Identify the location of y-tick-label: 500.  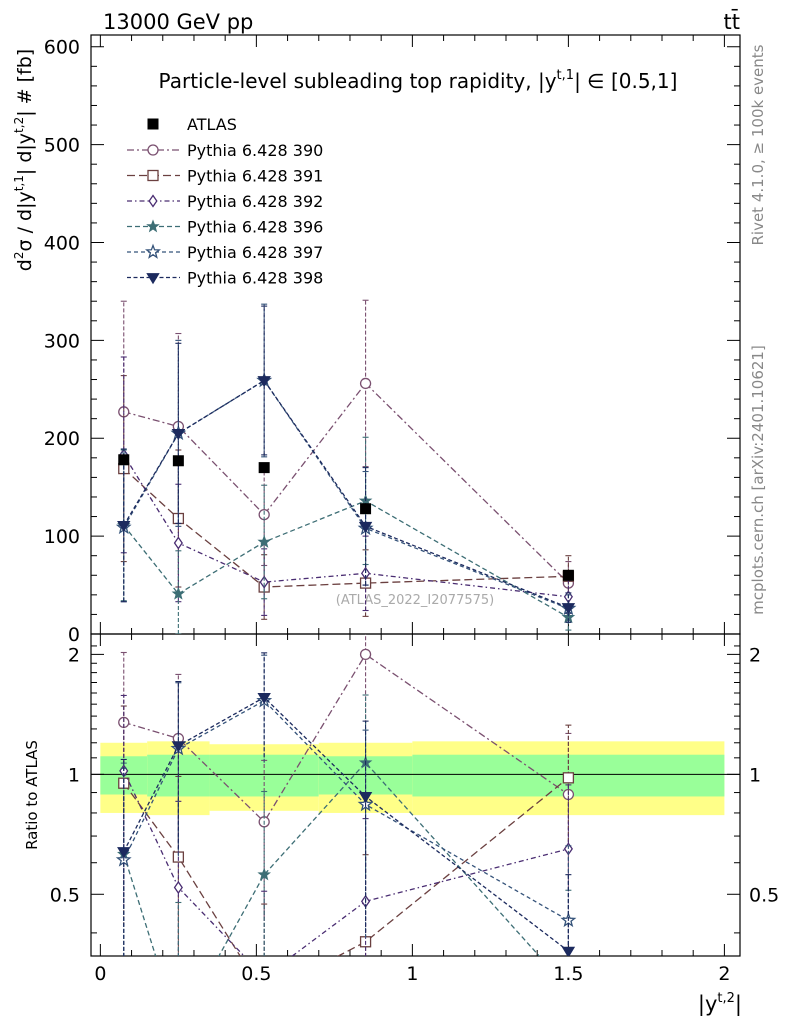
(62, 146).